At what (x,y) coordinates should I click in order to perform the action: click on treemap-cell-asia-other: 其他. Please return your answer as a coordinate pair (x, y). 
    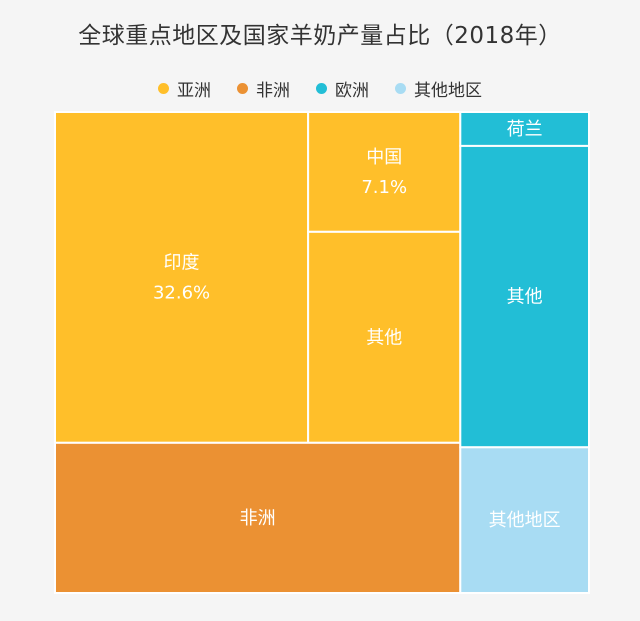
    Looking at the image, I should click on (384, 337).